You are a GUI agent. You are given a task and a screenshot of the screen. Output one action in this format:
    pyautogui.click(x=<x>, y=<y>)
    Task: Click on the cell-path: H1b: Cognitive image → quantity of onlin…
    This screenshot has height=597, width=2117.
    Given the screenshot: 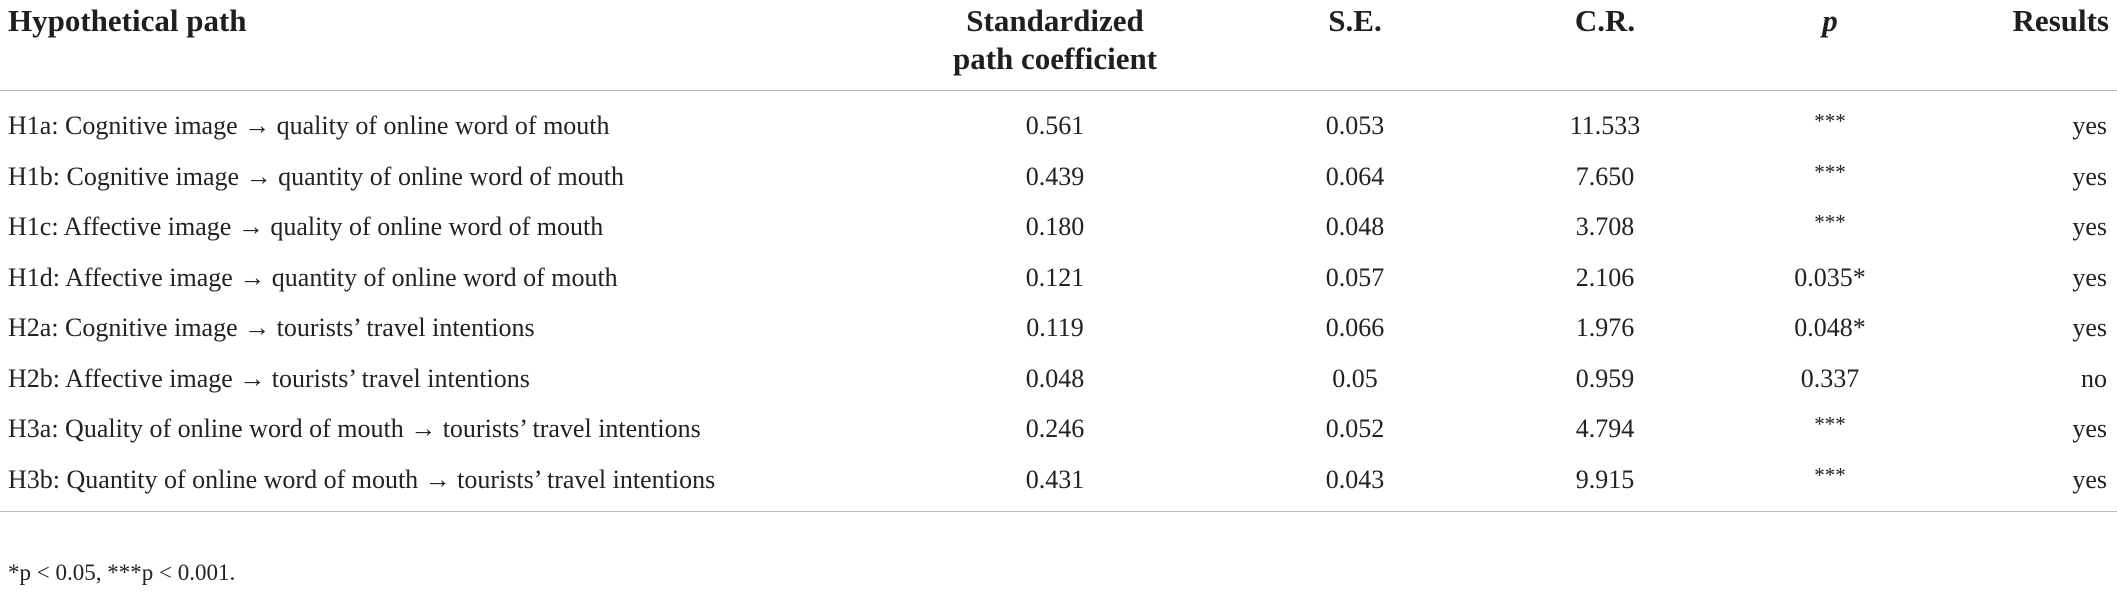 What is the action you would take?
    pyautogui.click(x=316, y=176)
    